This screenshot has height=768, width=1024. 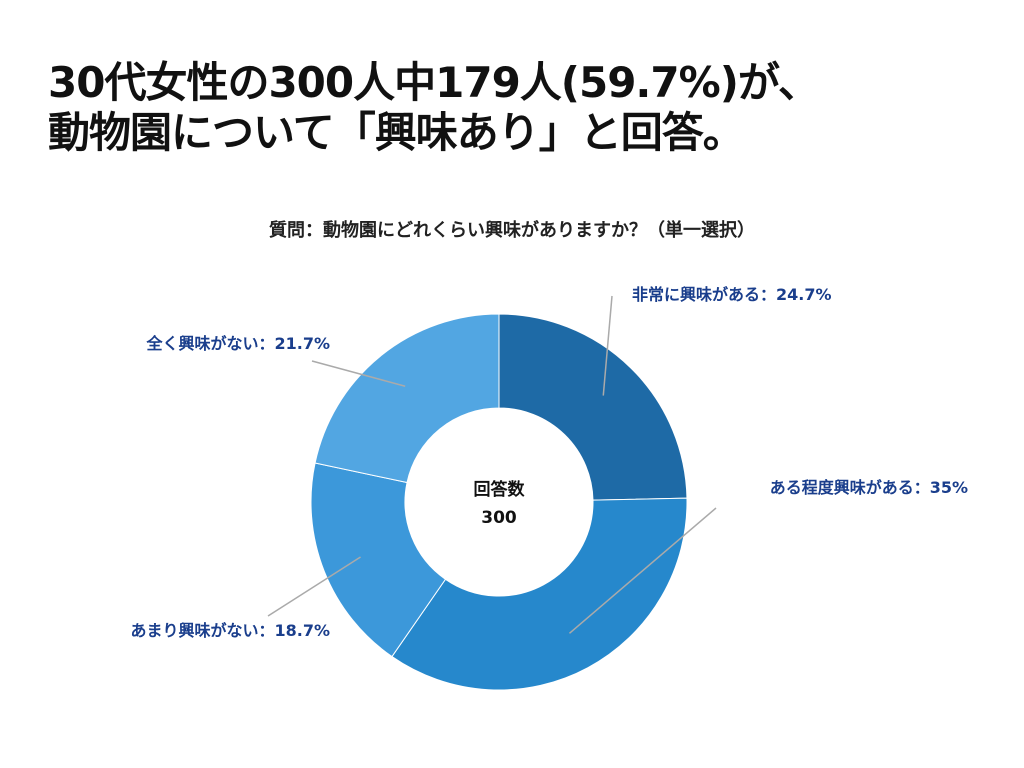 What do you see at coordinates (230, 630) in the screenshot?
I see `slice-label-3: あまり興味がない：18.7%` at bounding box center [230, 630].